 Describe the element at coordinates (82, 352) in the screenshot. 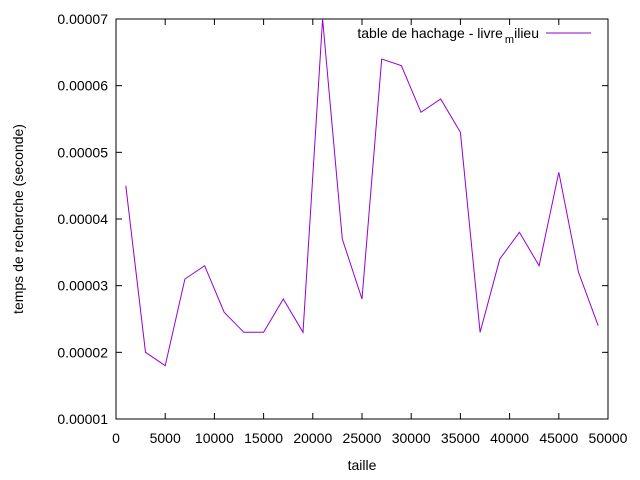

I see `y-tick-label: 0.00002` at that location.